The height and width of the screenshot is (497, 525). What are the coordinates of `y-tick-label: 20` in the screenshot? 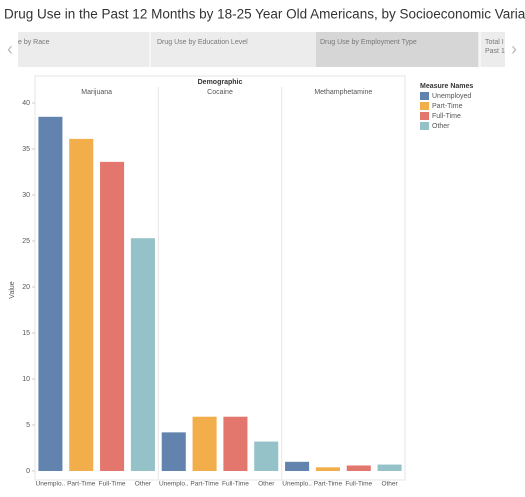 It's located at (26, 287).